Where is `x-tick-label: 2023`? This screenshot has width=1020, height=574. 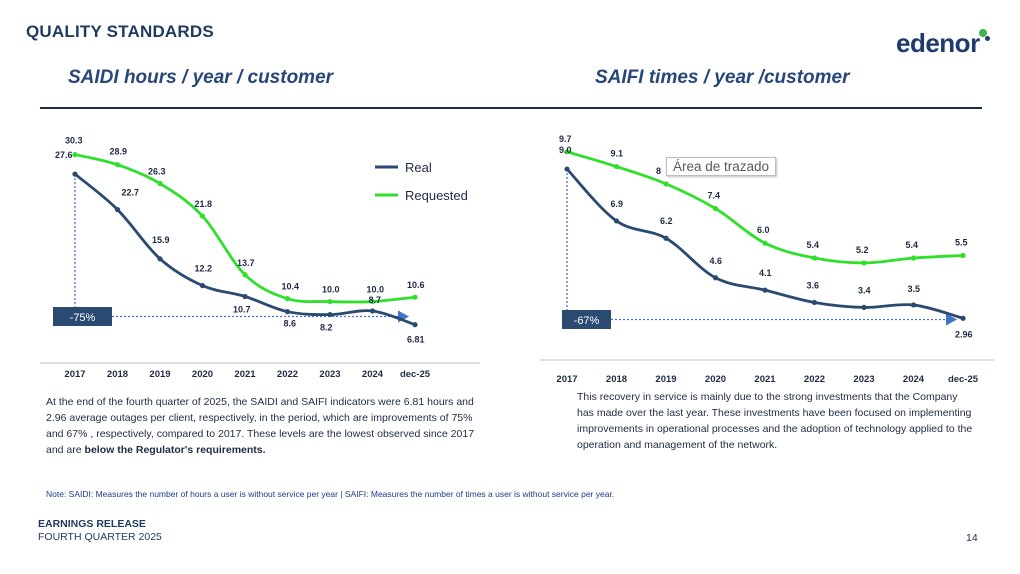 x-tick-label: 2023 is located at coordinates (863, 379).